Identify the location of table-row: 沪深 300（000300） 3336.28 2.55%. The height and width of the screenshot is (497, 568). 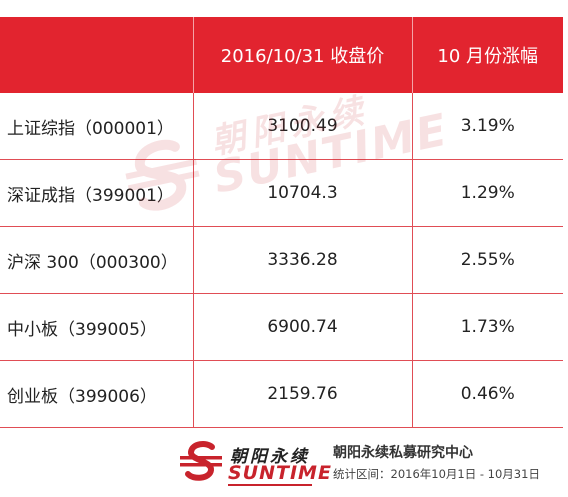
(281, 260).